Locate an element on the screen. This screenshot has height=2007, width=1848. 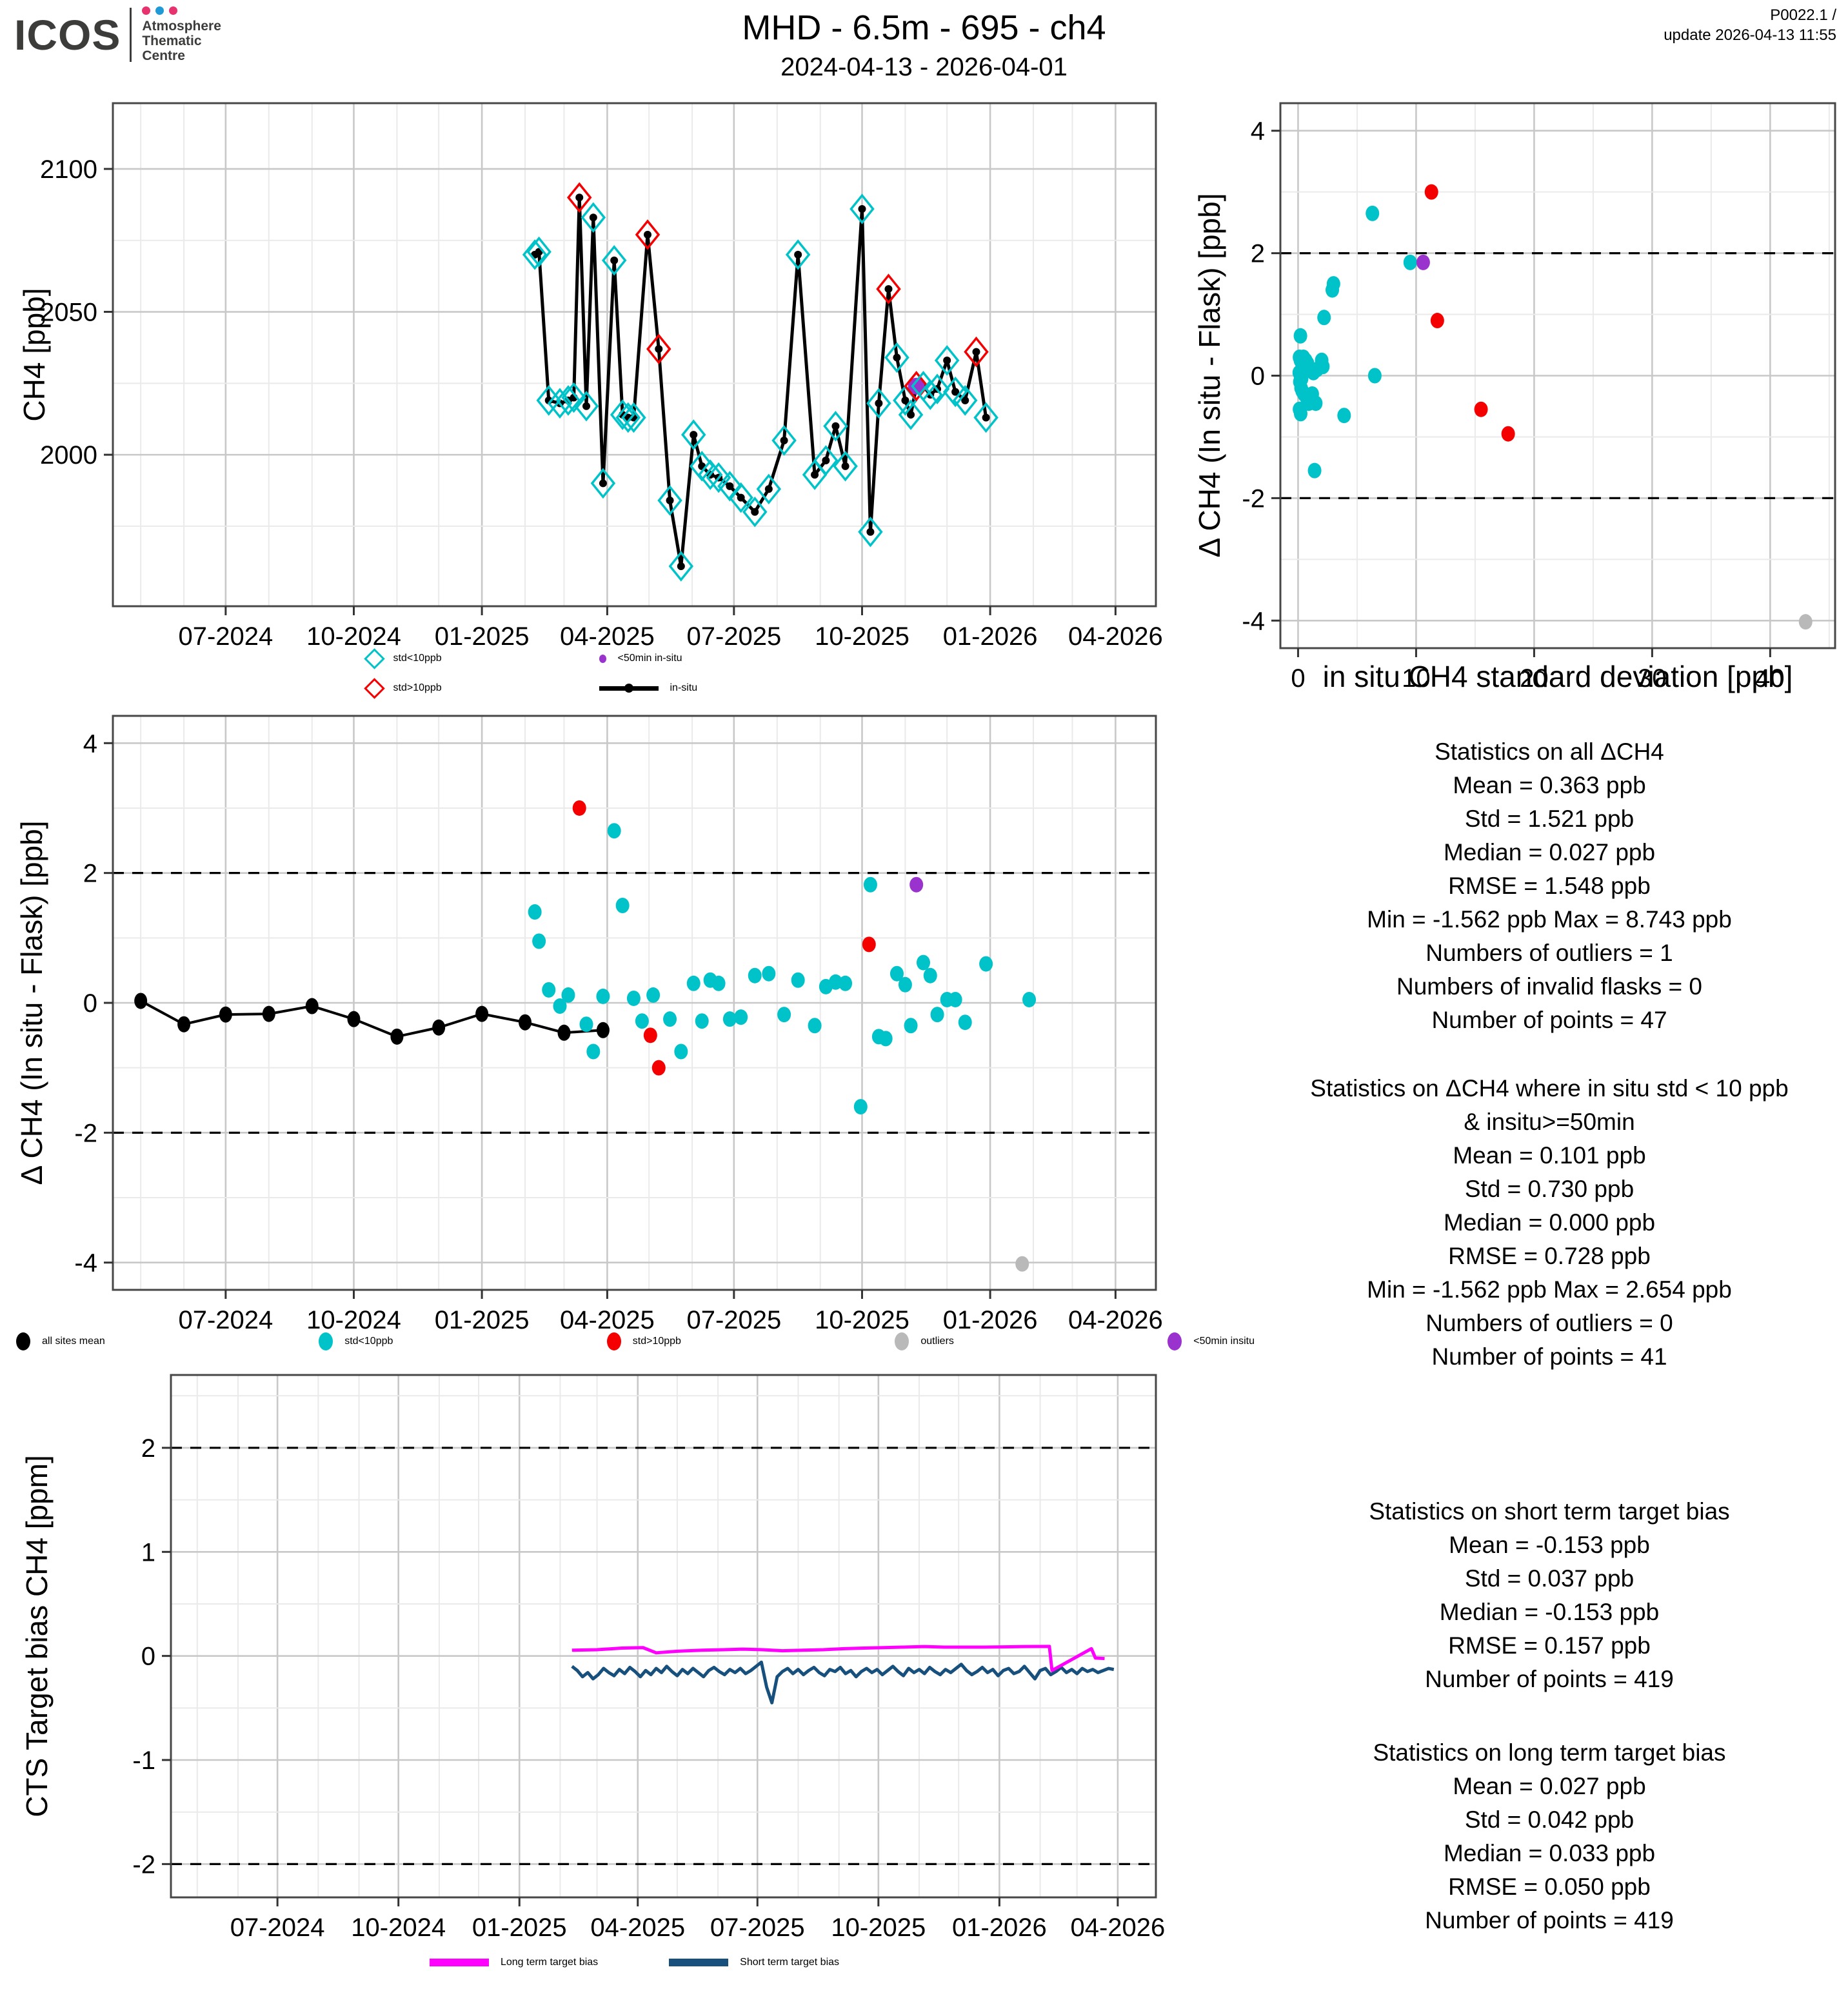
stats-line: Min = -1.562 ppb Max = 8.743 ppb is located at coordinates (1549, 919).